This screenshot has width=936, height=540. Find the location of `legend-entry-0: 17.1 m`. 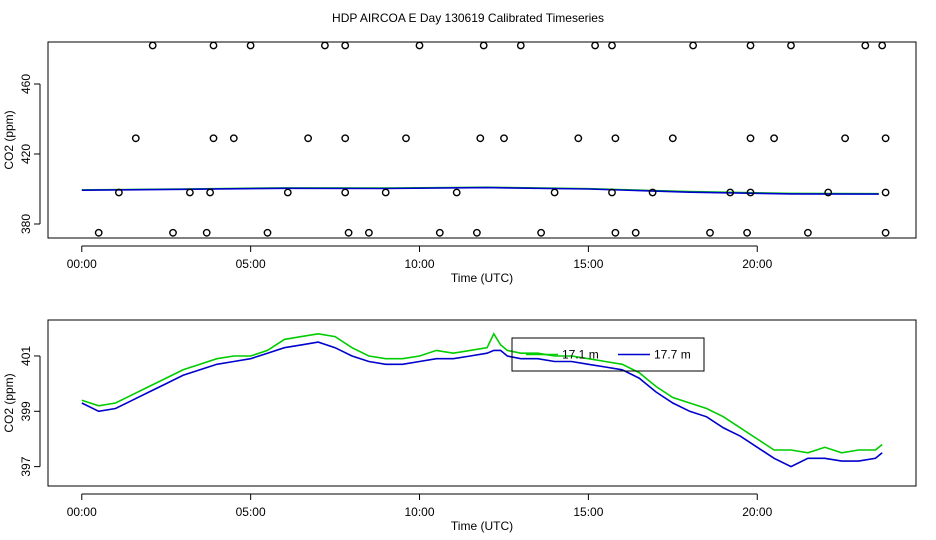

legend-entry-0: 17.1 m is located at coordinates (580, 355).